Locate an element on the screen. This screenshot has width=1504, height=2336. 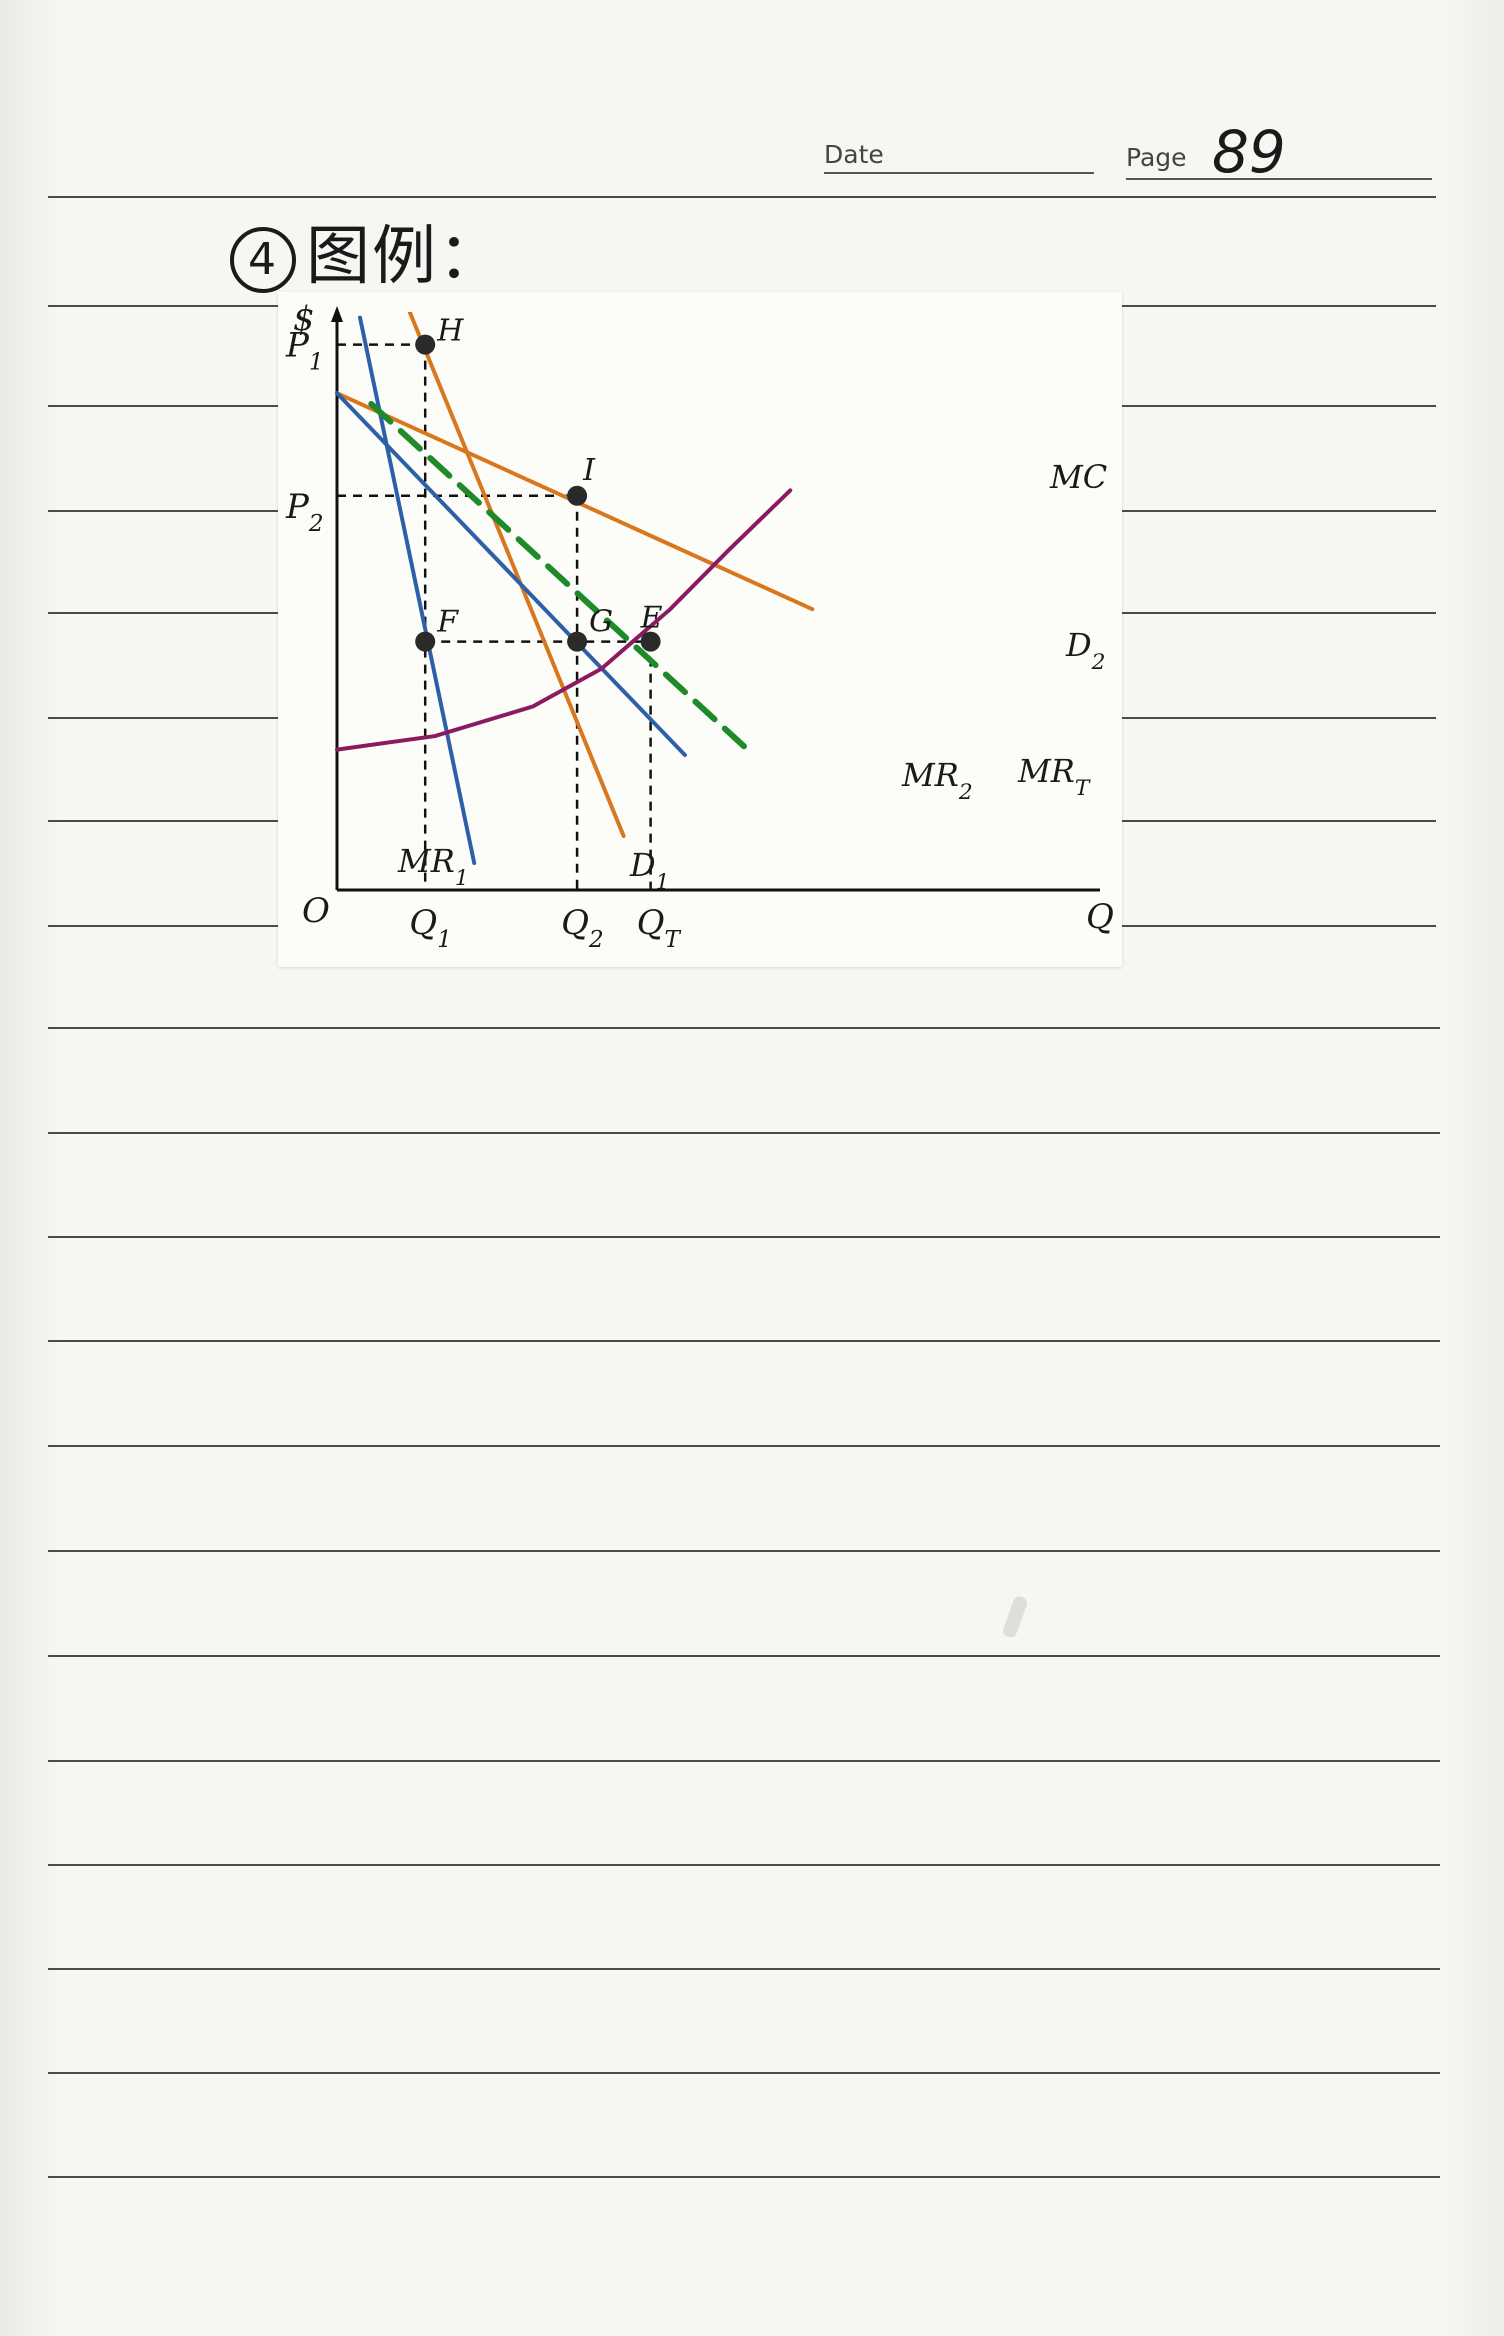
point-label-h: H is located at coordinates (450, 331).